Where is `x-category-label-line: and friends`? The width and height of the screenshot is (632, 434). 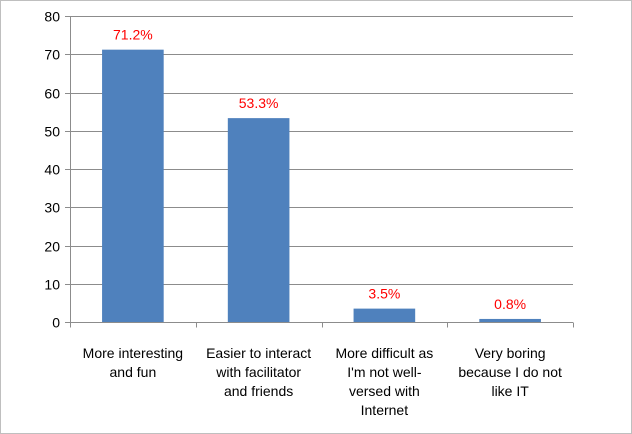 x-category-label-line: and friends is located at coordinates (258, 391).